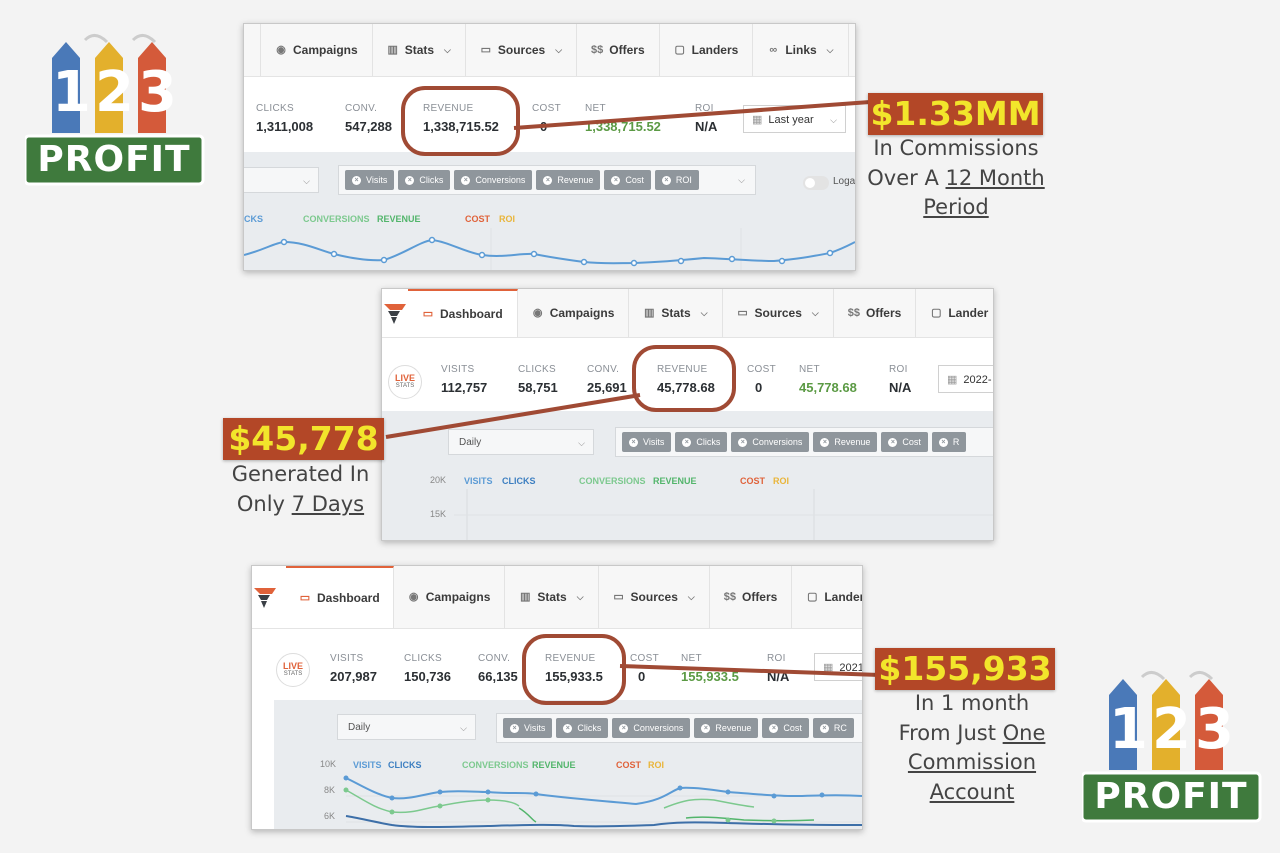  I want to click on legend-clicks: CKS, so click(254, 219).